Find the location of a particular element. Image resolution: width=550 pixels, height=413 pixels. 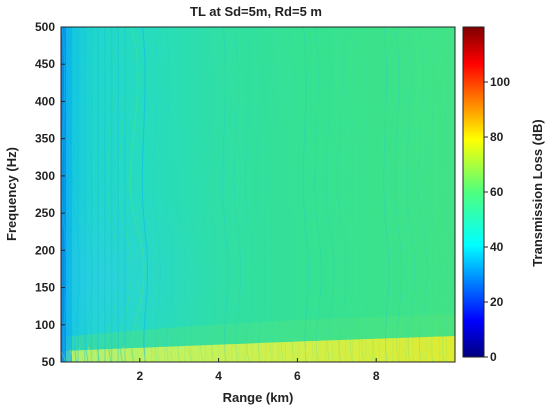

colorbar-tick-label: 40 is located at coordinates (497, 247).